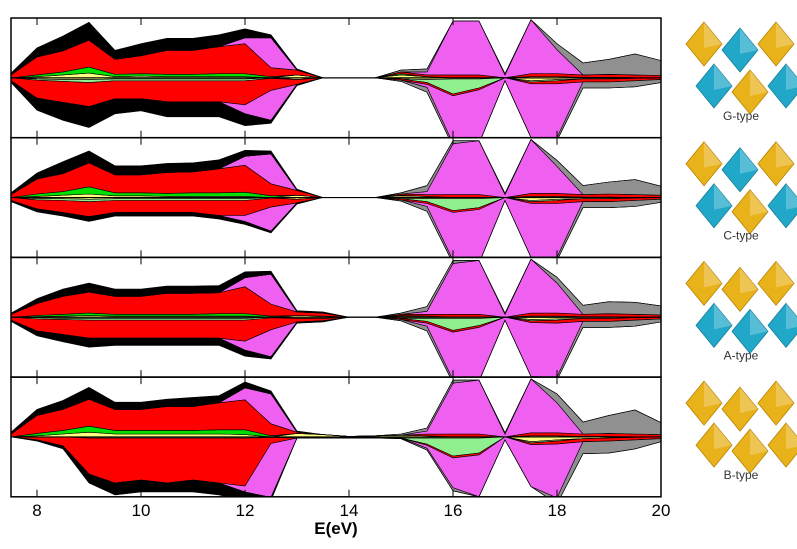 The image size is (797, 549). What do you see at coordinates (141, 510) in the screenshot?
I see `x-tick-label: 10` at bounding box center [141, 510].